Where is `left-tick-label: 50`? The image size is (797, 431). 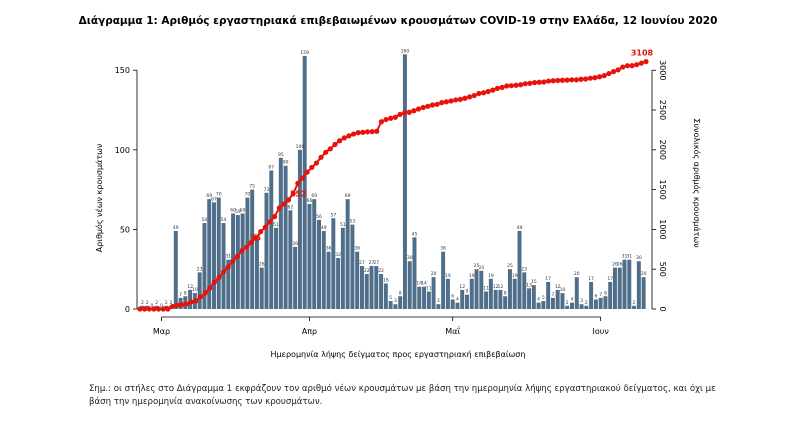 left-tick-label: 50 is located at coordinates (125, 229).